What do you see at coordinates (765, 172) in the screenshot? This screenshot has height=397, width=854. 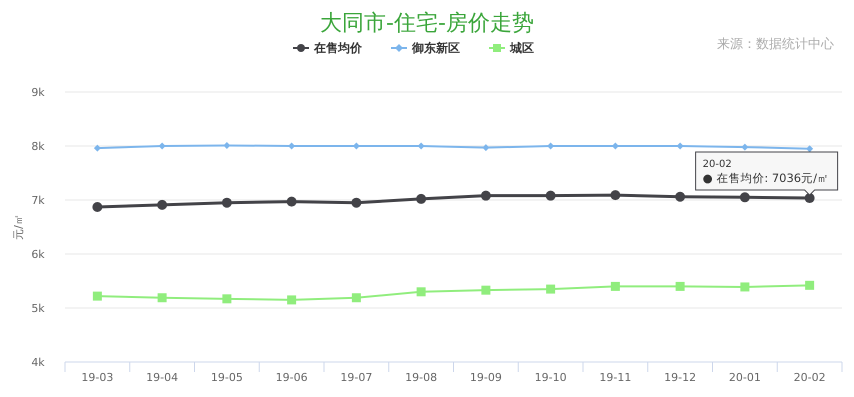 I see `annotation: 20-02 ● 在售均价: 7036元/㎡` at bounding box center [765, 172].